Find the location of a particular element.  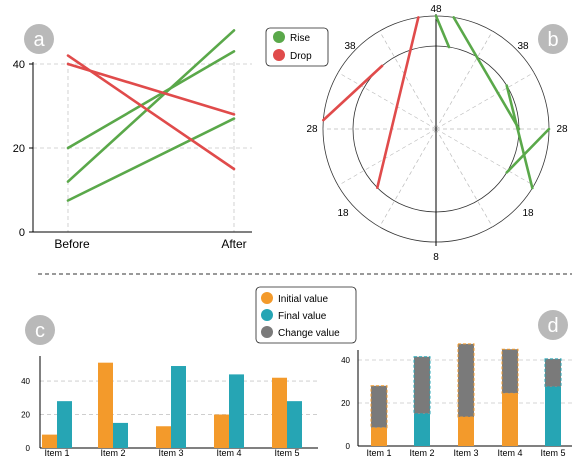

panel-d-ytick-label: 40 is located at coordinates (345, 360).